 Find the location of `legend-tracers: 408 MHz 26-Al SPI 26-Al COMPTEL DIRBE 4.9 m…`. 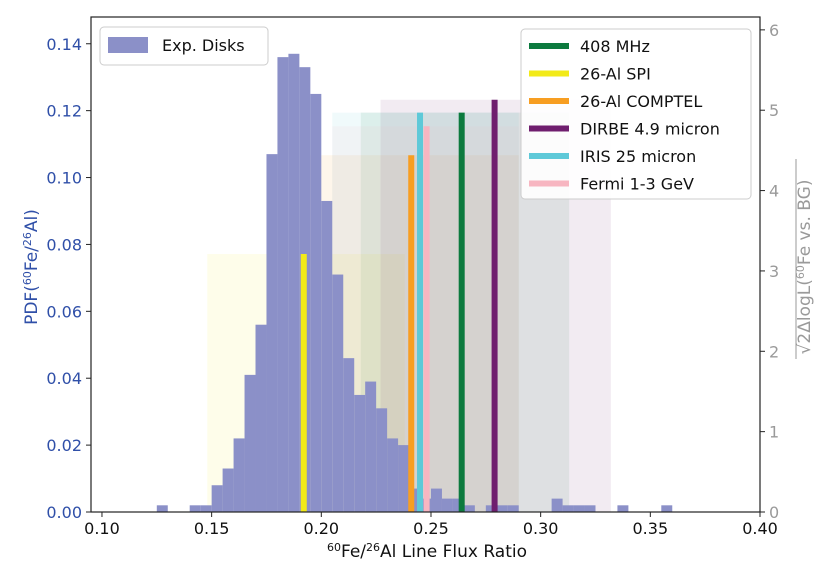

legend-tracers: 408 MHz 26-Al SPI 26-Al COMPTEL DIRBE 4.9 m… is located at coordinates (636, 114).